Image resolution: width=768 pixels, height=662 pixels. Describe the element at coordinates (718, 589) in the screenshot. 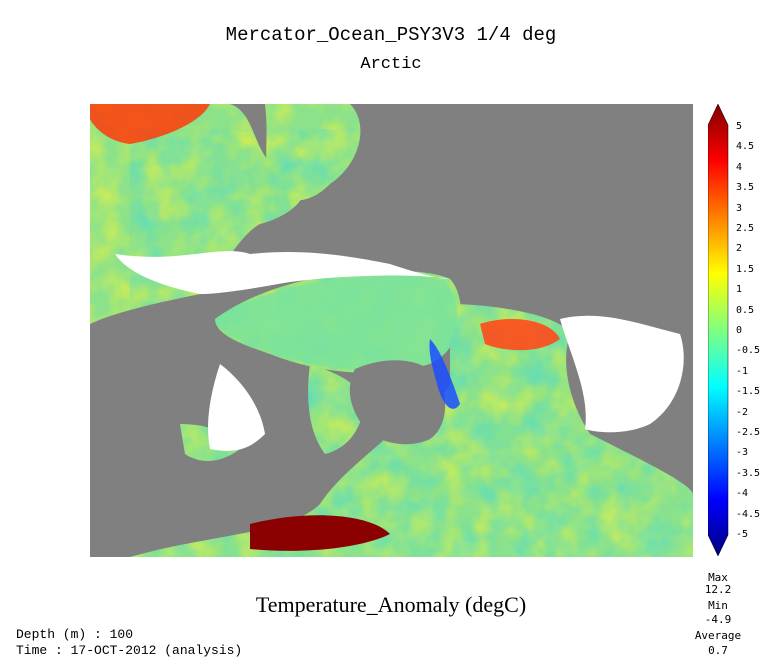

I see `stat-max-value: 12.2` at that location.